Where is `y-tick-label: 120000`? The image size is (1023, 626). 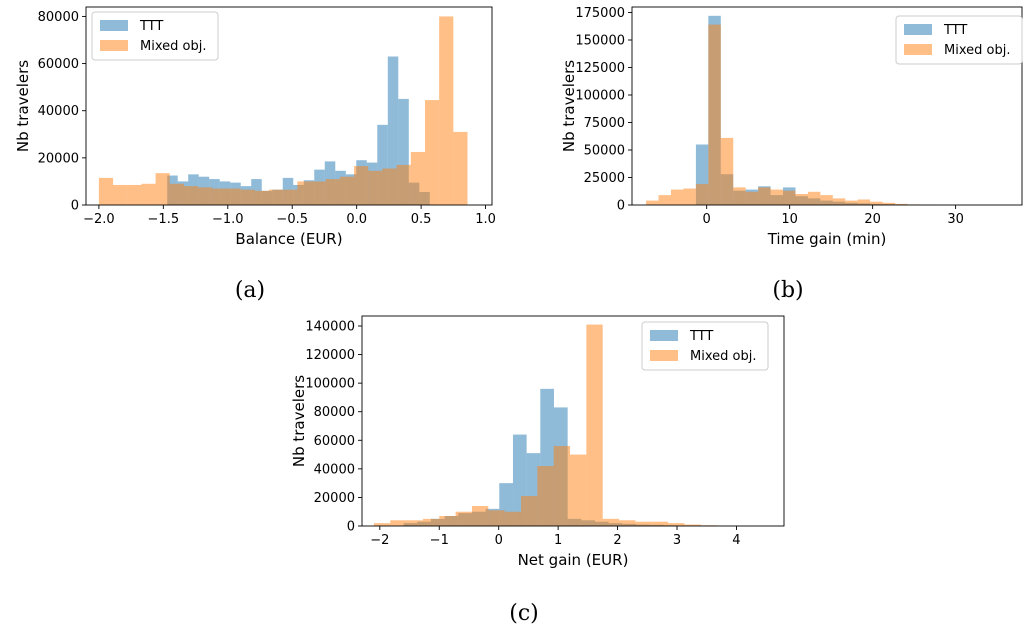 y-tick-label: 120000 is located at coordinates (330, 355).